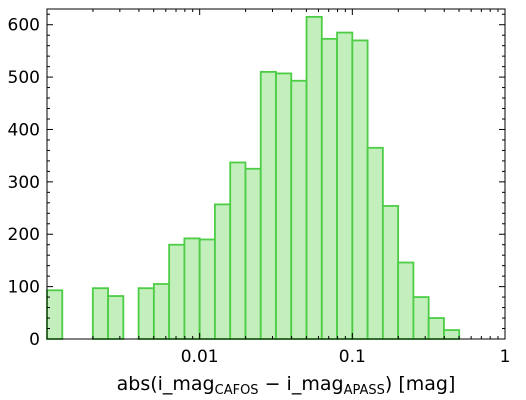  What do you see at coordinates (200, 357) in the screenshot?
I see `x-tick-label: 0.01` at bounding box center [200, 357].